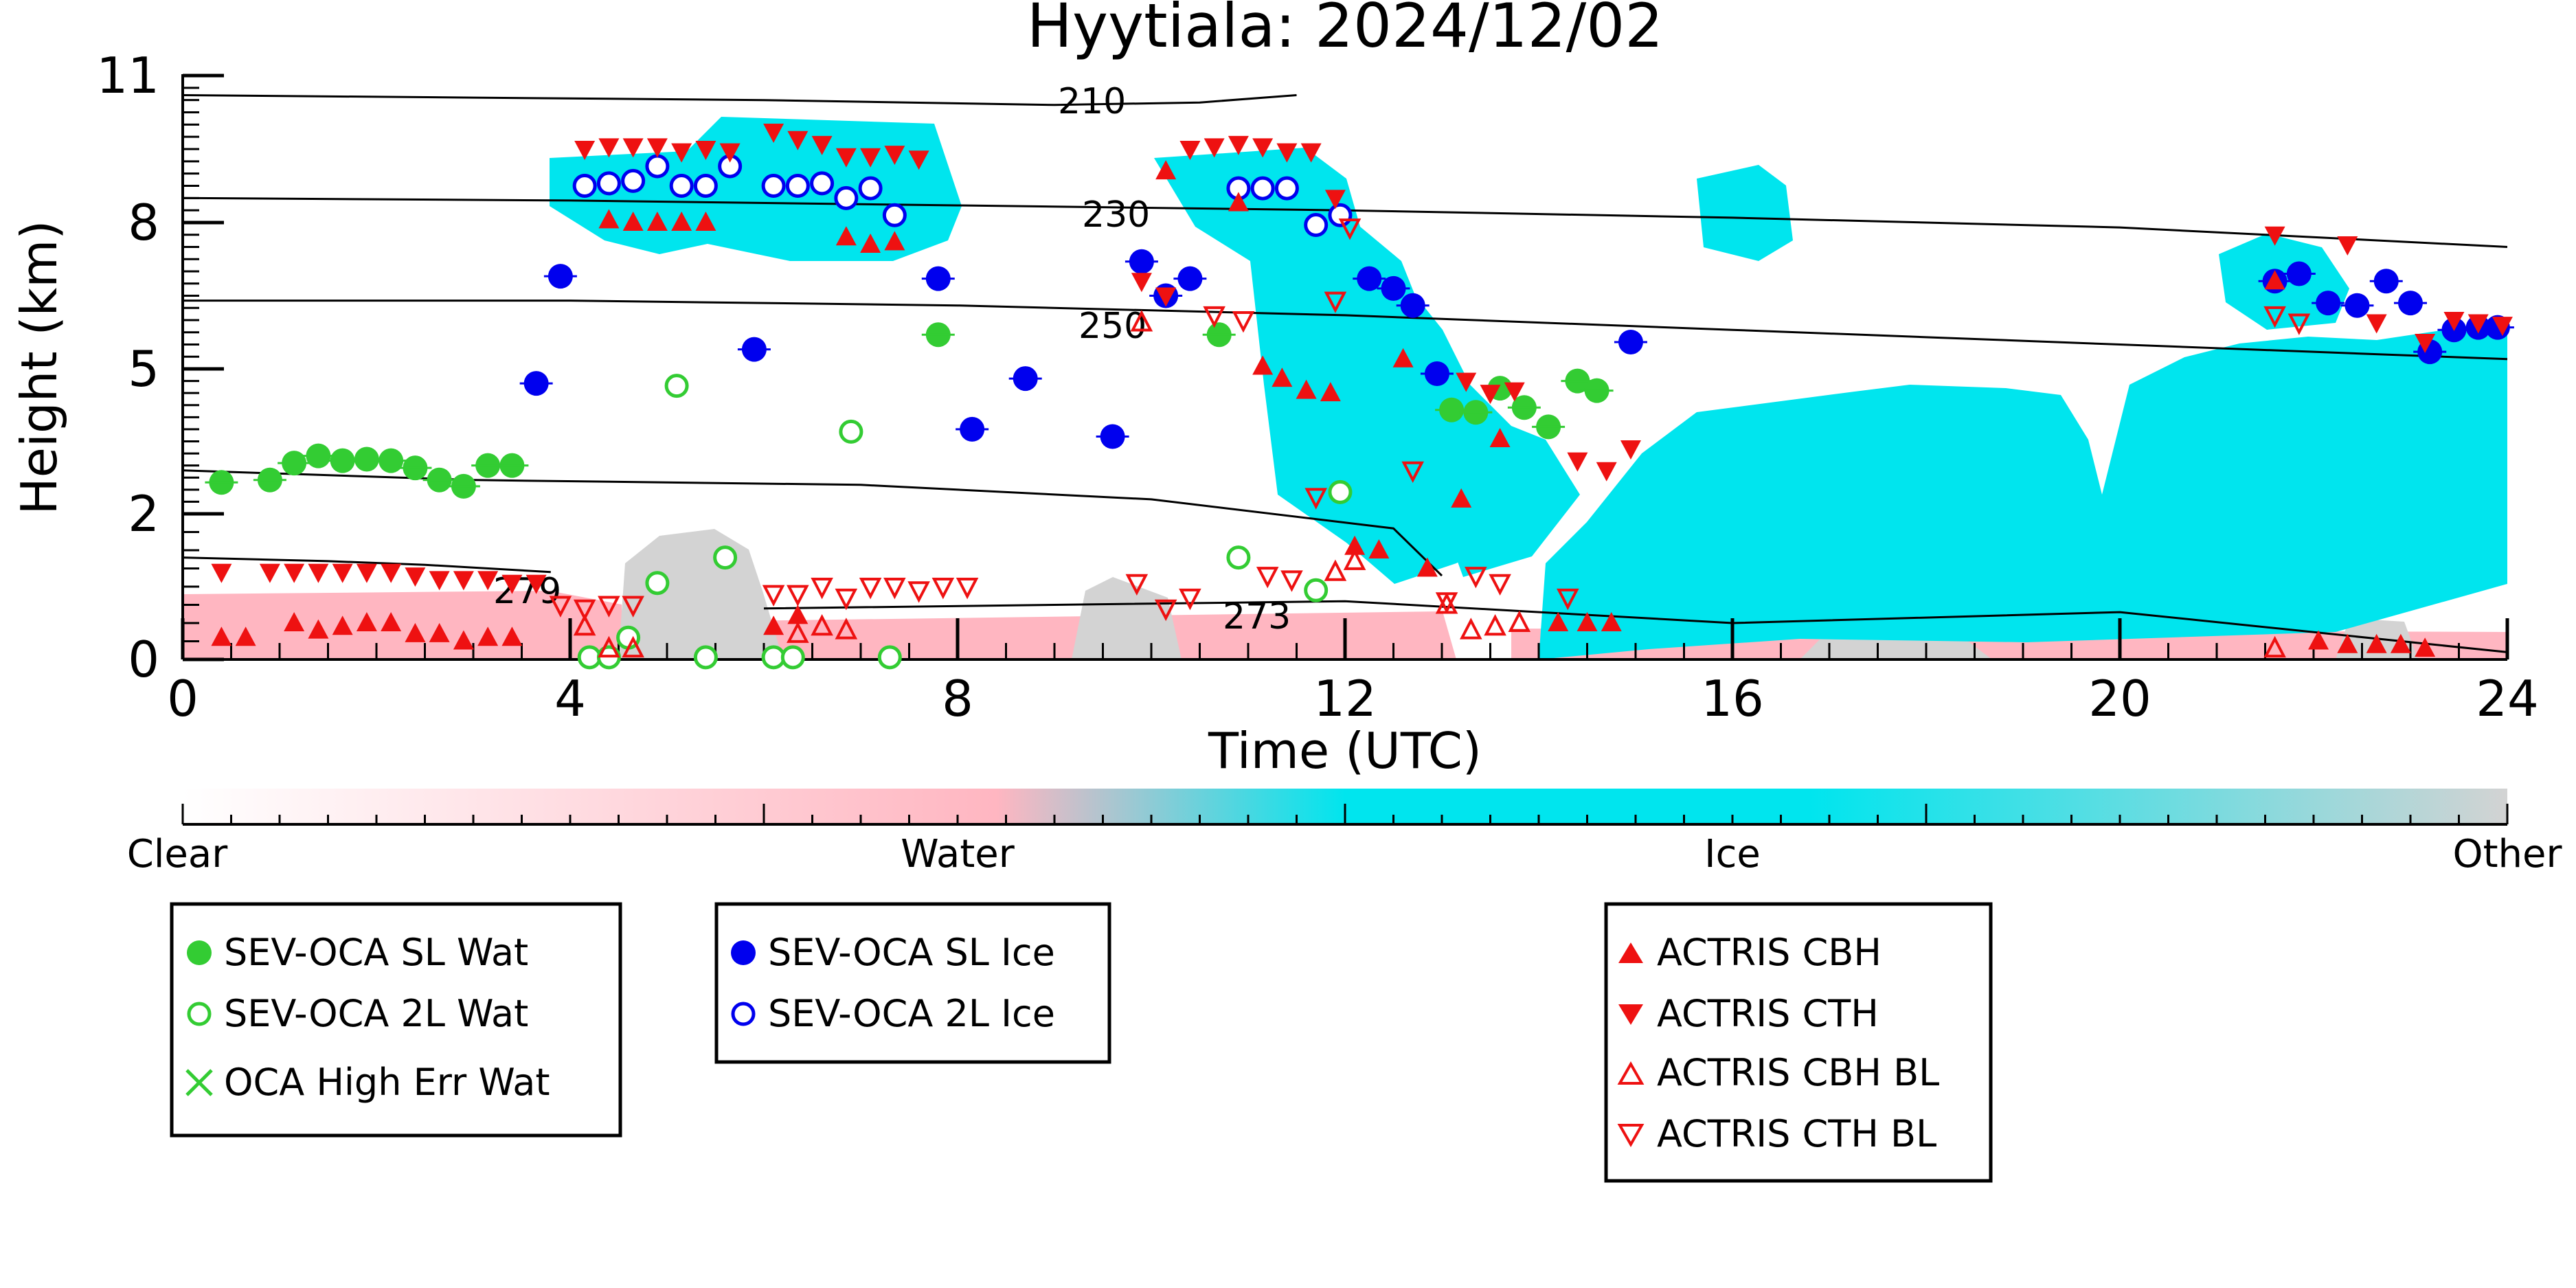 This screenshot has height=1288, width=2576. Describe the element at coordinates (1631, 1073) in the screenshot. I see `legend-marker-cbh-bl` at that location.